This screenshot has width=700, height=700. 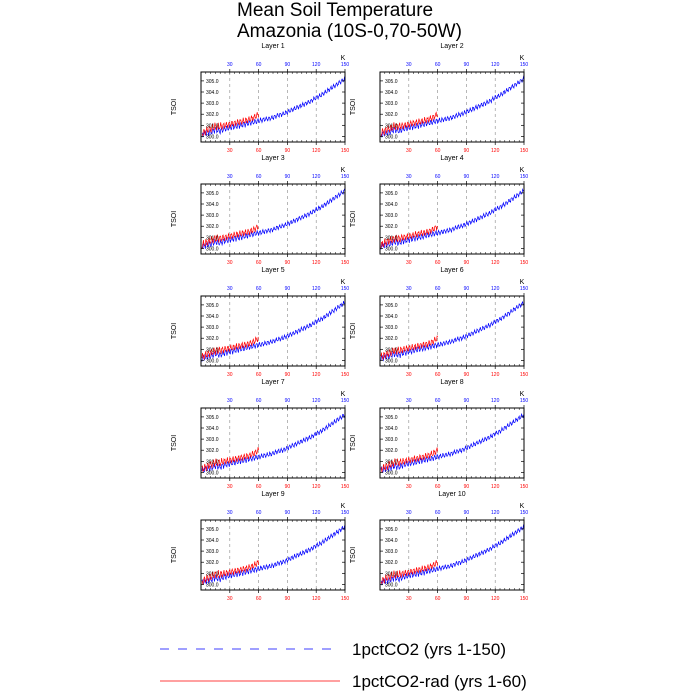 What do you see at coordinates (391, 462) in the screenshot?
I see `y-tick-label: 301.0` at bounding box center [391, 462].